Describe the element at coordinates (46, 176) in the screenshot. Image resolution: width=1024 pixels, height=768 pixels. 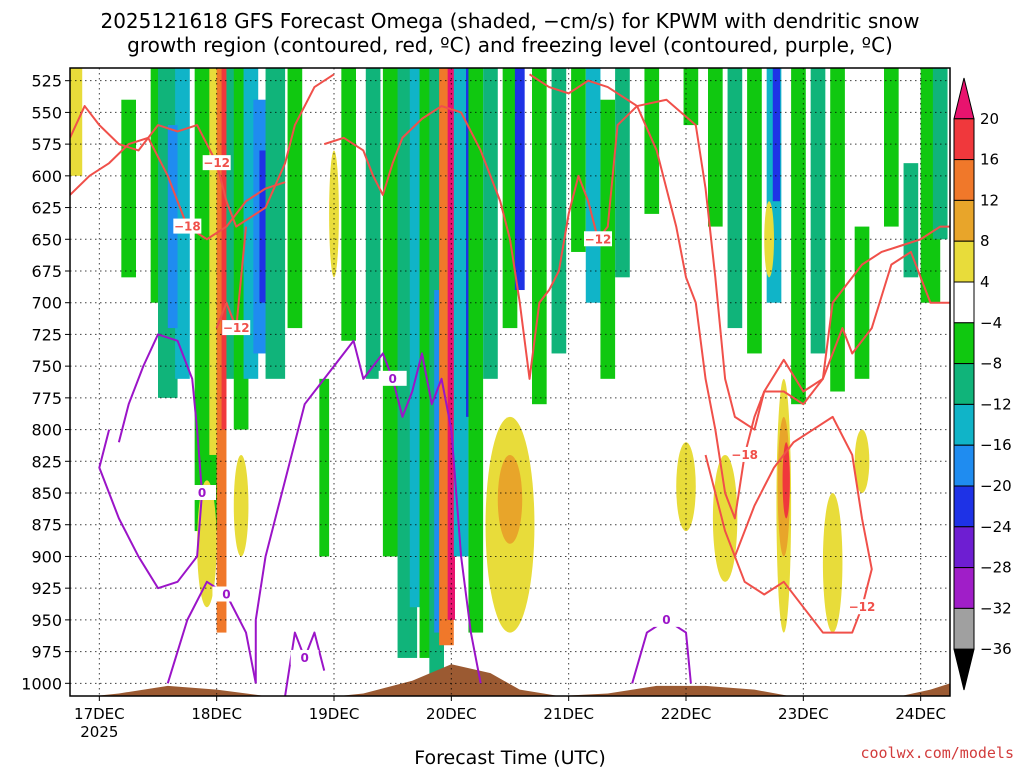
I see `y-tick-label-600: 600` at that location.